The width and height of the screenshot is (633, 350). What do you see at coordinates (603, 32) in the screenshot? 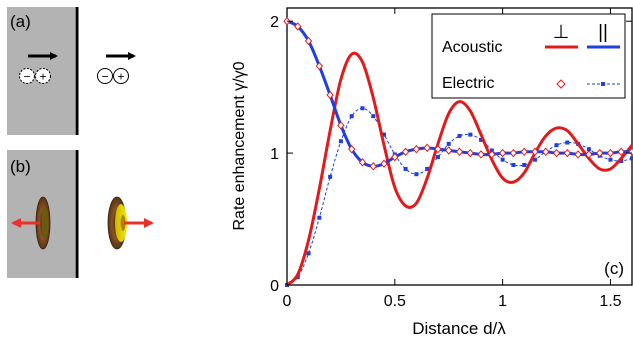
I see `legend-header-par: ||` at bounding box center [603, 32].